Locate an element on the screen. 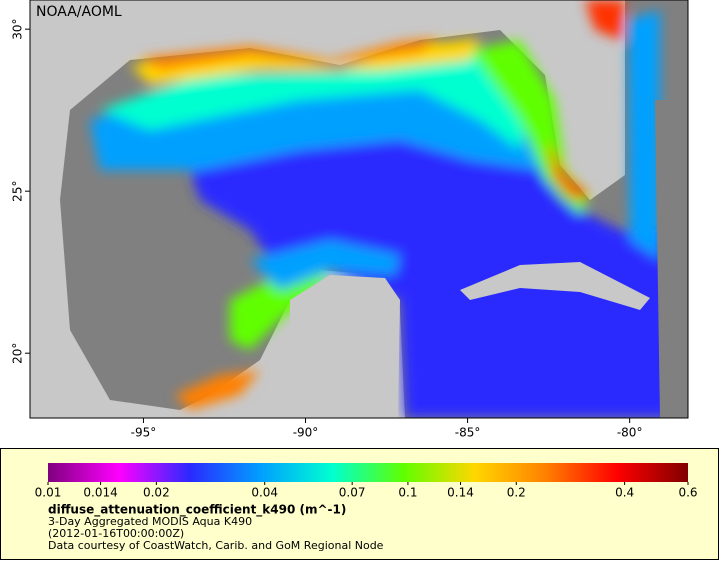 This screenshot has height=561, width=720. colorbar-tick-label: 0.4 is located at coordinates (624, 493).